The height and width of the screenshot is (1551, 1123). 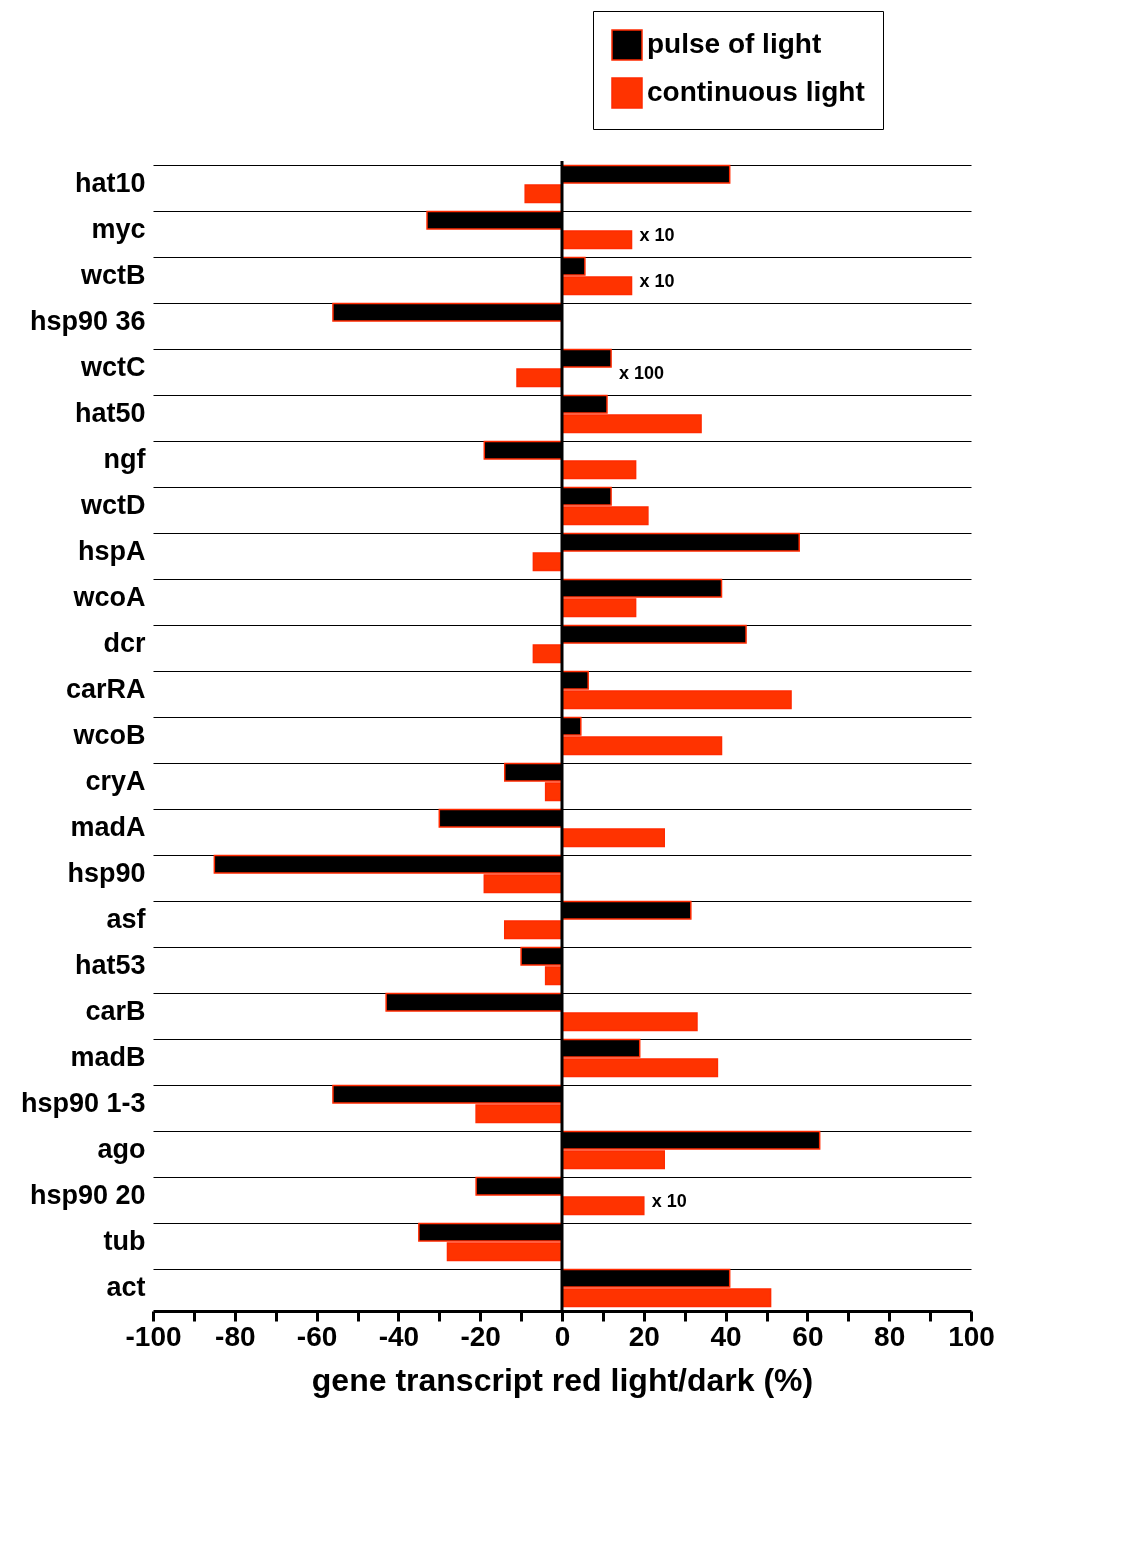 What do you see at coordinates (108, 1057) in the screenshot?
I see `y-tick-label: madB` at bounding box center [108, 1057].